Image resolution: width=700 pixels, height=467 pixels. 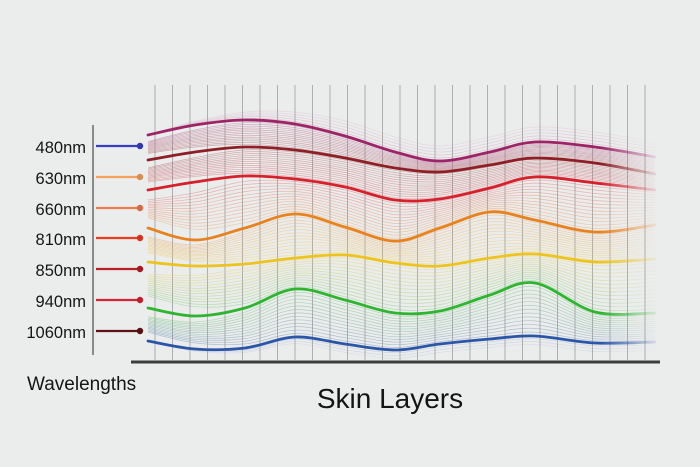 I want to click on wavelength-label-480nm: 480nm, so click(x=60, y=148).